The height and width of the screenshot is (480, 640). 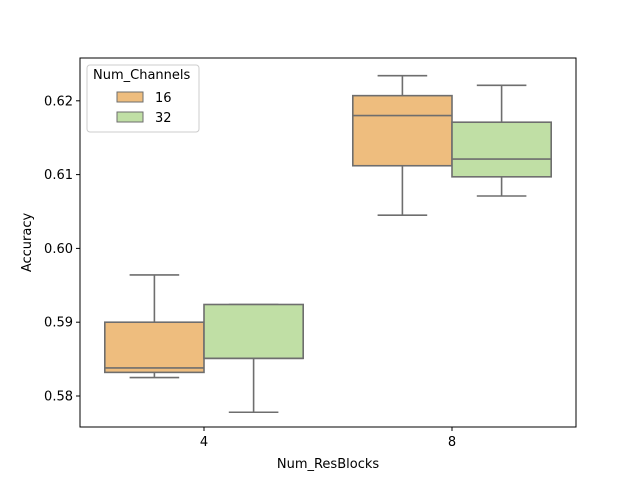 I want to click on y-tick-label-0.60: 0.60, so click(x=58, y=249).